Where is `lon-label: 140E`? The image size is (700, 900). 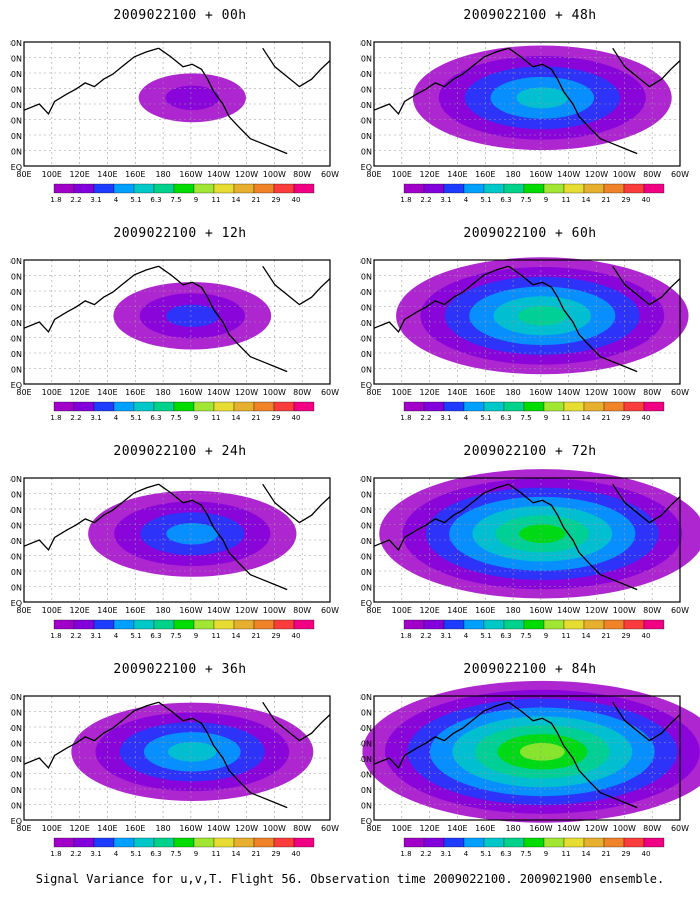 lon-label: 140E is located at coordinates (107, 392).